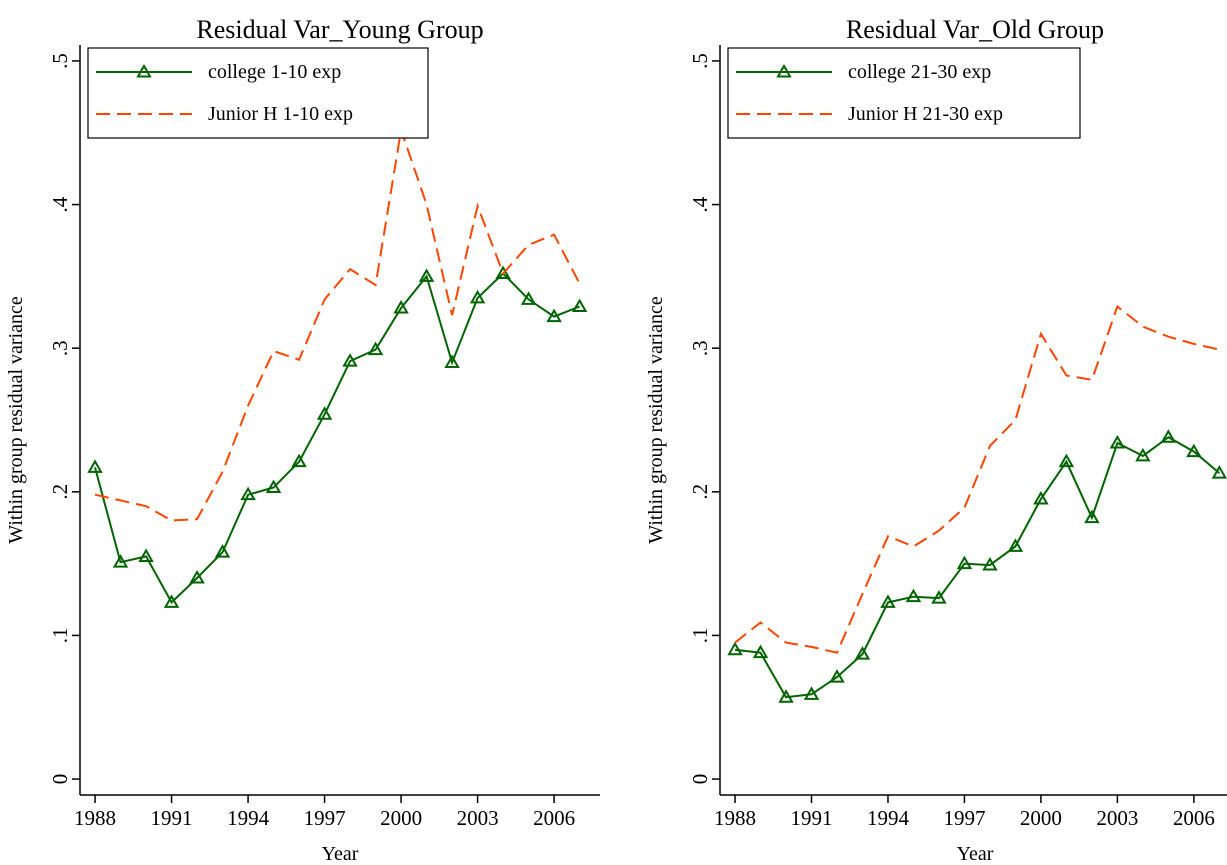  What do you see at coordinates (280, 114) in the screenshot?
I see `legend-label: Junior H 1-10 exp` at bounding box center [280, 114].